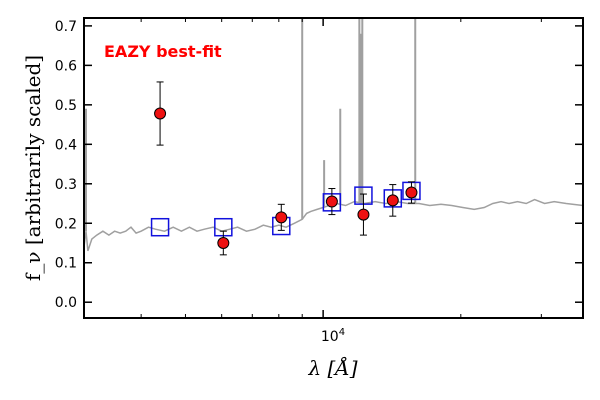  What do you see at coordinates (163, 51) in the screenshot?
I see `eazy-annotation: EAZY best-fit` at bounding box center [163, 51].